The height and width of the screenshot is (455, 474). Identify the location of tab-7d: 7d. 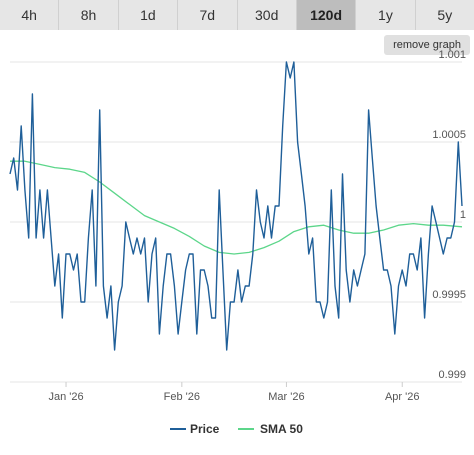
(208, 15).